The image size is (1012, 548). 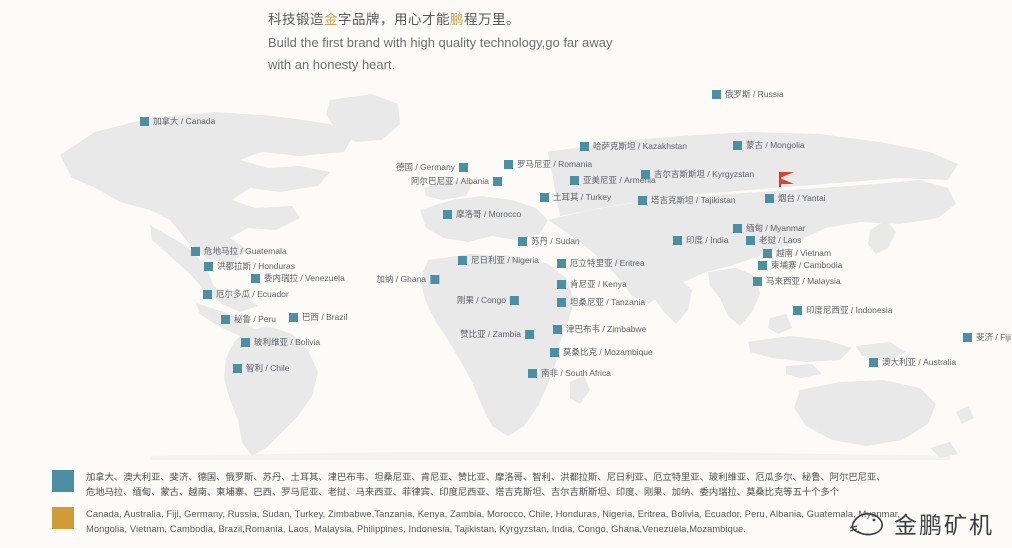 I want to click on country-marker: 赞比亚 / Zambia, so click(x=497, y=334).